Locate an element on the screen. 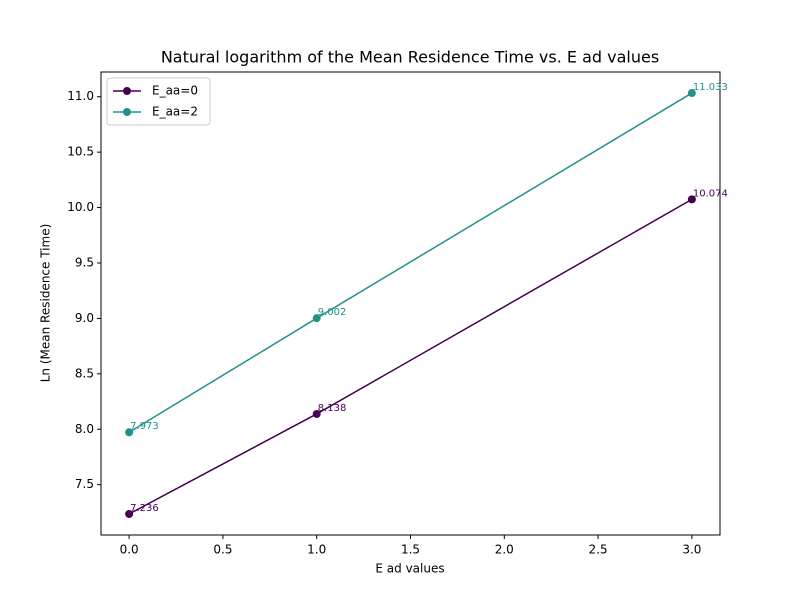 This screenshot has height=600, width=800. data-label: 11.033 is located at coordinates (710, 87).